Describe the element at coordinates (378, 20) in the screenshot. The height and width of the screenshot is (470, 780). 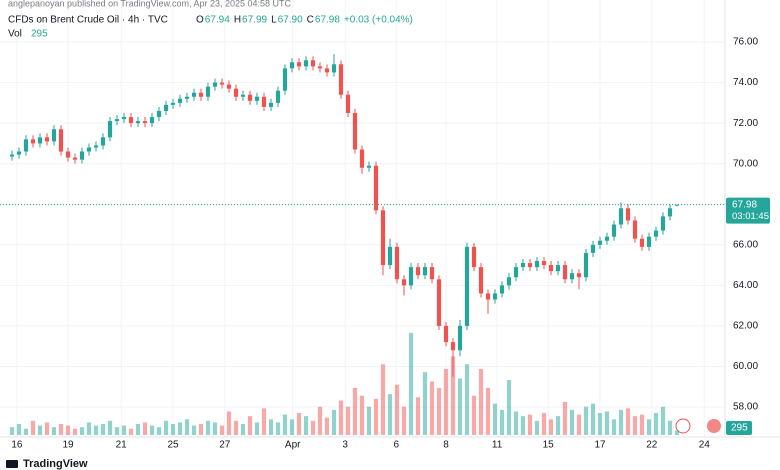
I see `legend-change: +0.03 (+0.04%)` at that location.